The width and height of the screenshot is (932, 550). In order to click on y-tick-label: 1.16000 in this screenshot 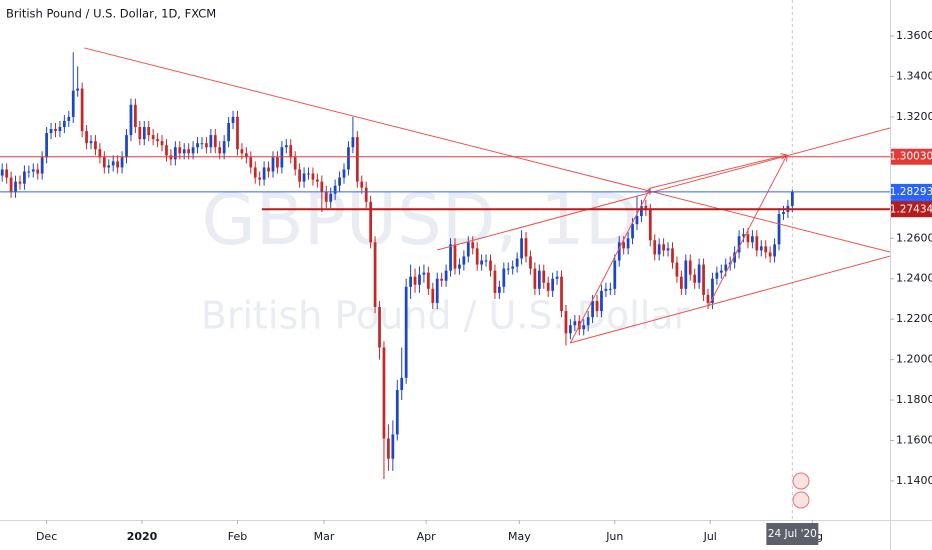, I will do `click(914, 440)`.